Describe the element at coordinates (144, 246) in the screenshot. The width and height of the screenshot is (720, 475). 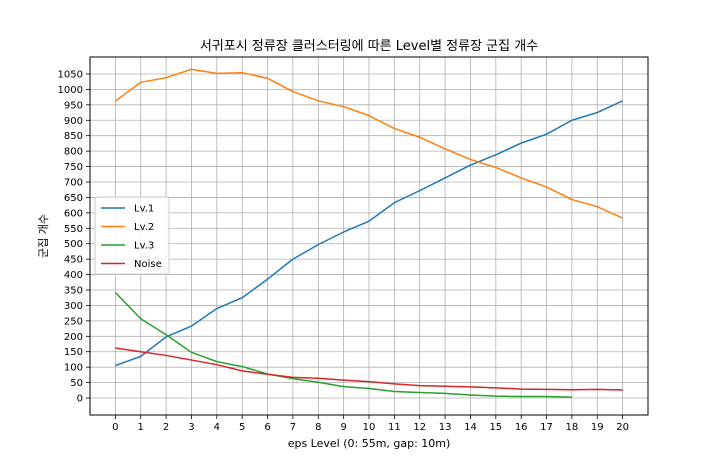
I see `legend-label-lv-3: Lv.3` at that location.